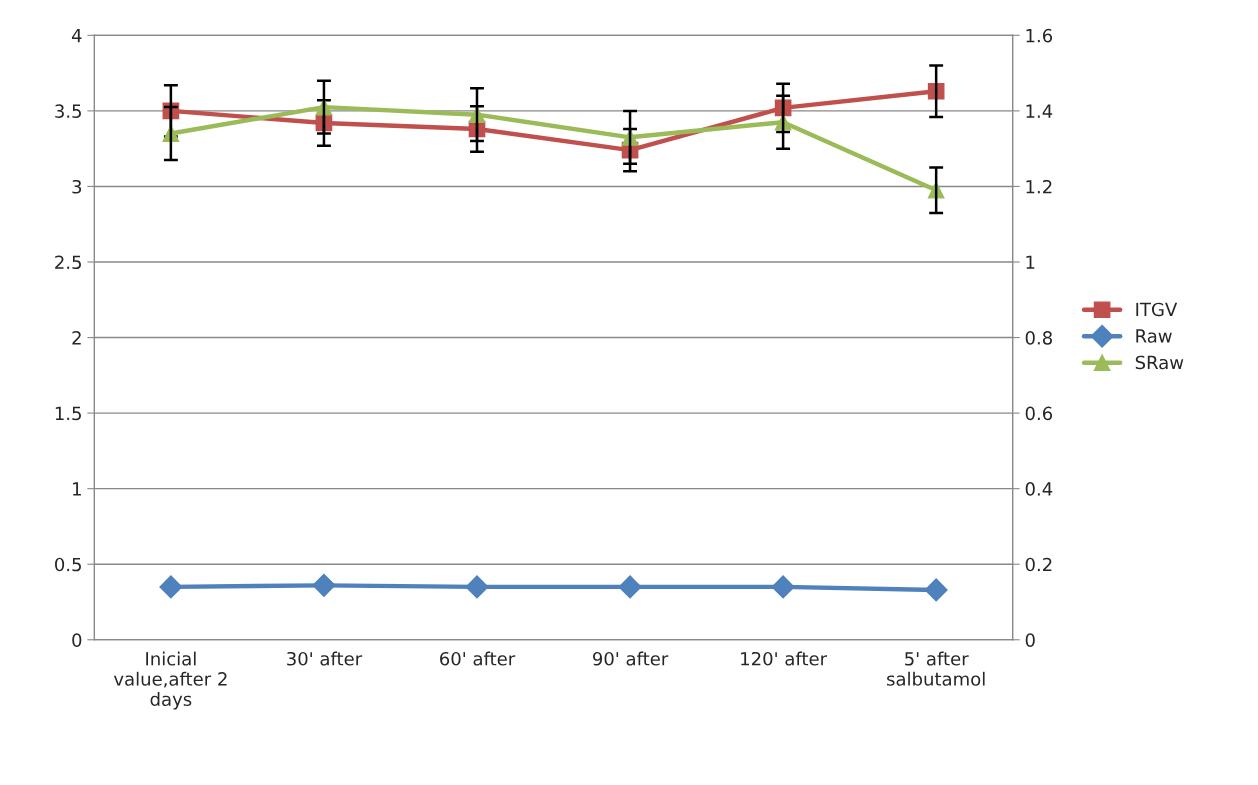 The height and width of the screenshot is (785, 1258). What do you see at coordinates (68, 111) in the screenshot?
I see `y-tick-label: 3.5` at bounding box center [68, 111].